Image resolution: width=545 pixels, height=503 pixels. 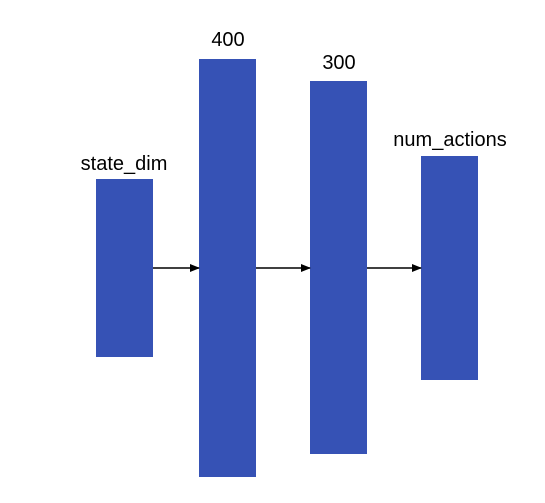 What do you see at coordinates (449, 268) in the screenshot?
I see `layer-block-num-actions` at bounding box center [449, 268].